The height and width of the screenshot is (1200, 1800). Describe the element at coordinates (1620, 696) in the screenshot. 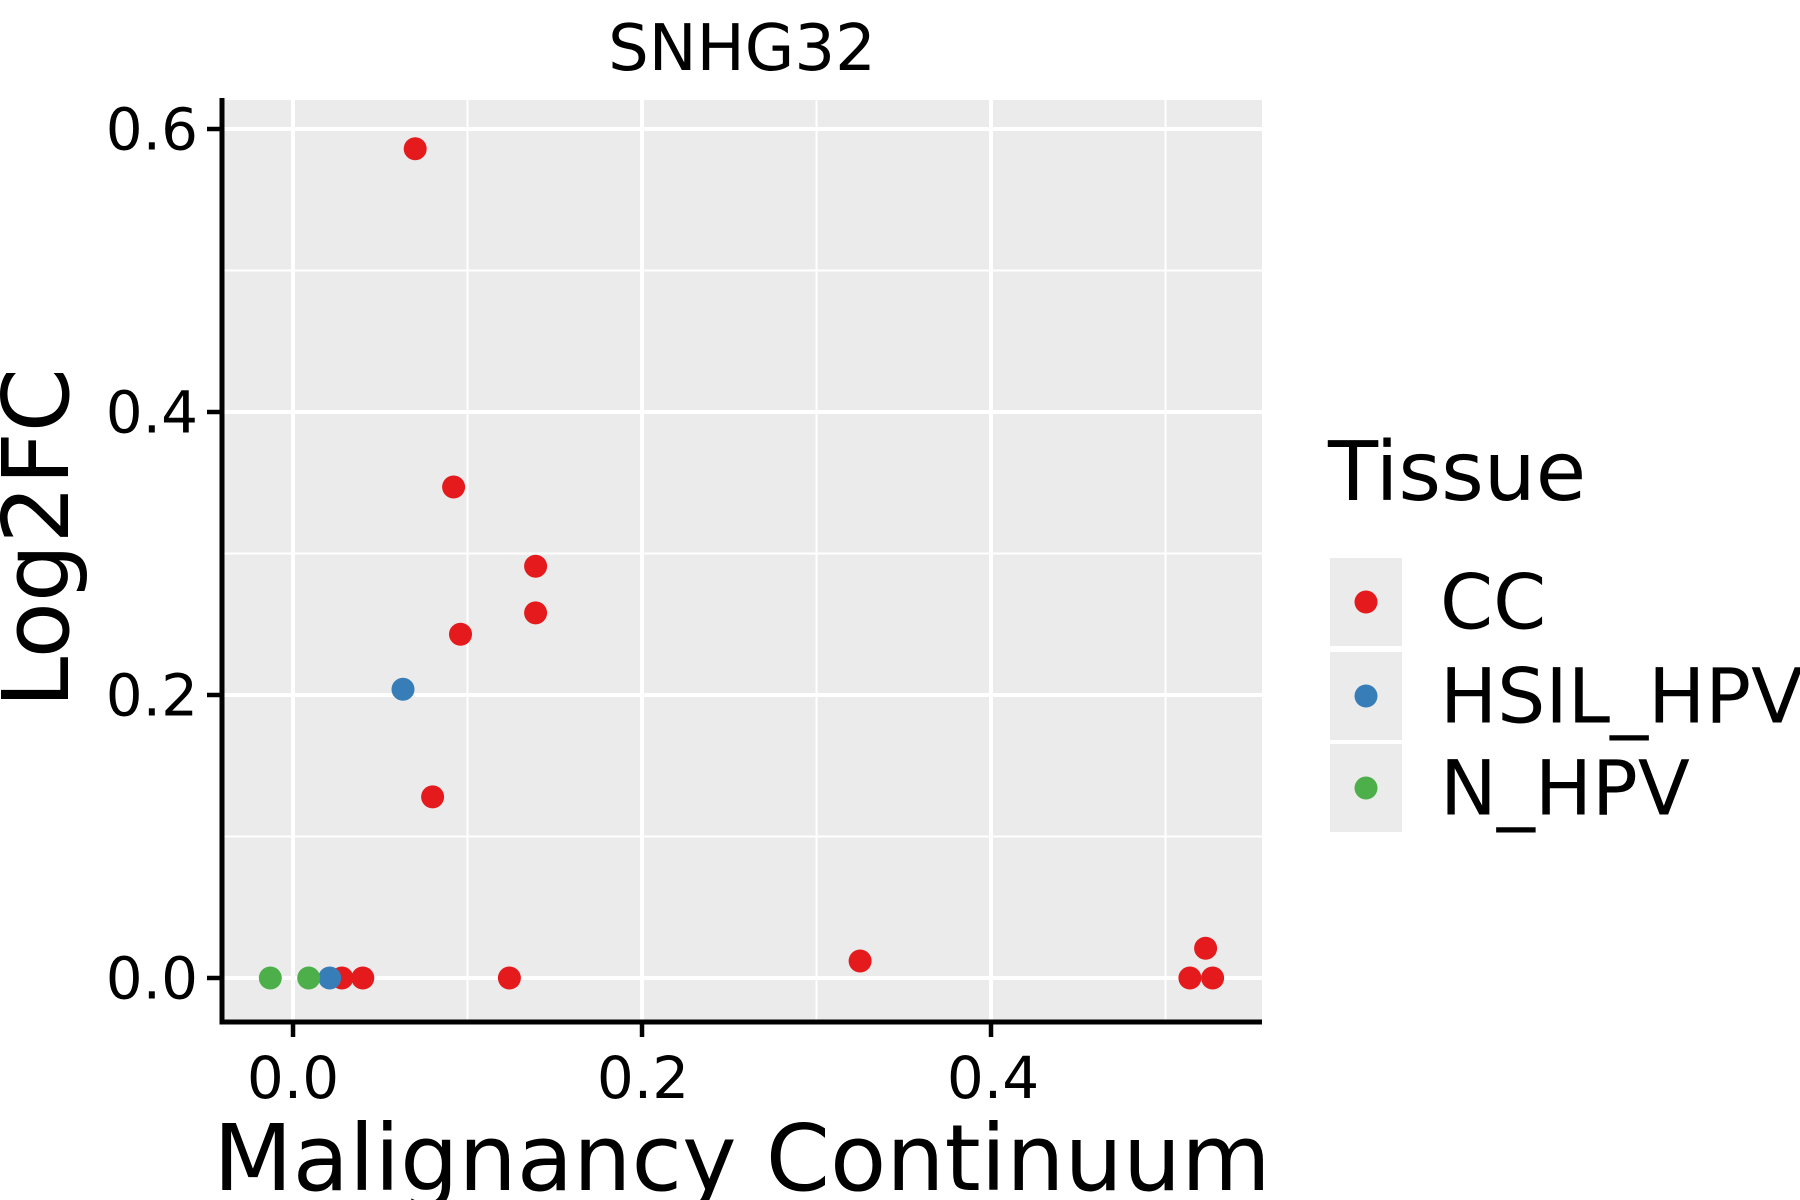

I see `legend-label-hsil-hpv: HSIL_HPV` at that location.